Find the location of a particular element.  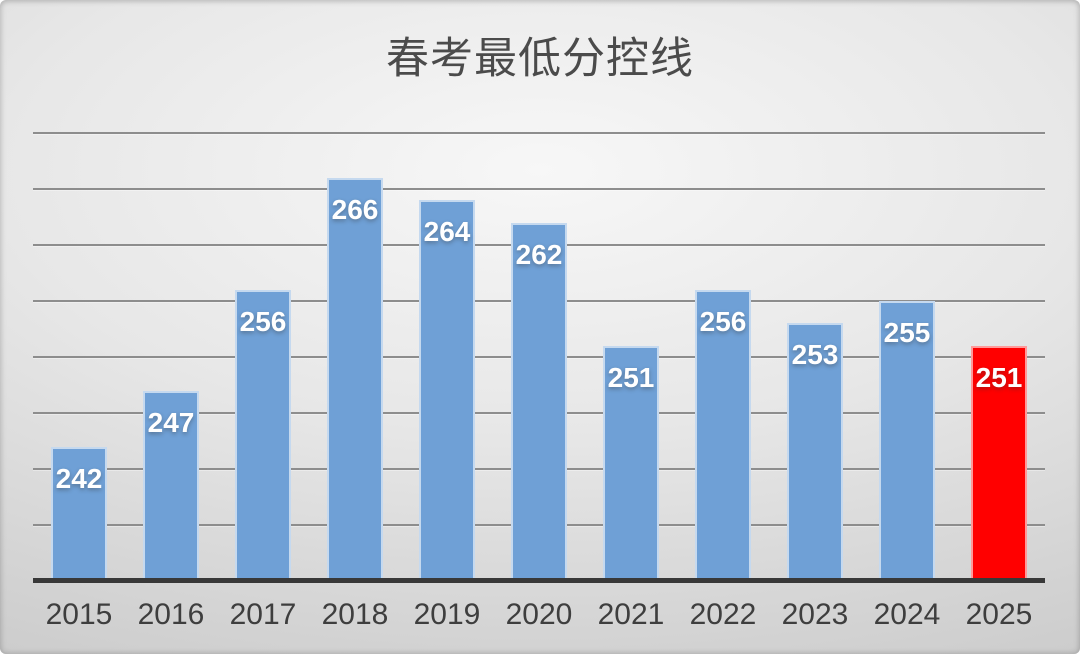

bar-value-label: 255 is located at coordinates (907, 332).